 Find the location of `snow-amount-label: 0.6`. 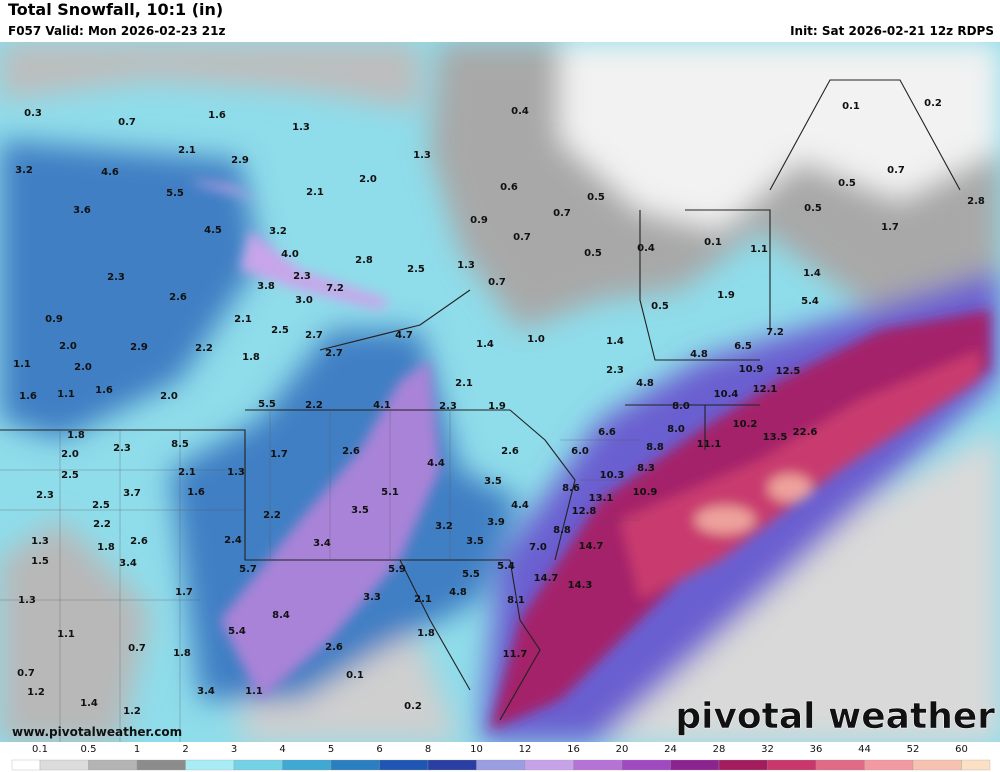

snow-amount-label: 0.6 is located at coordinates (509, 187).